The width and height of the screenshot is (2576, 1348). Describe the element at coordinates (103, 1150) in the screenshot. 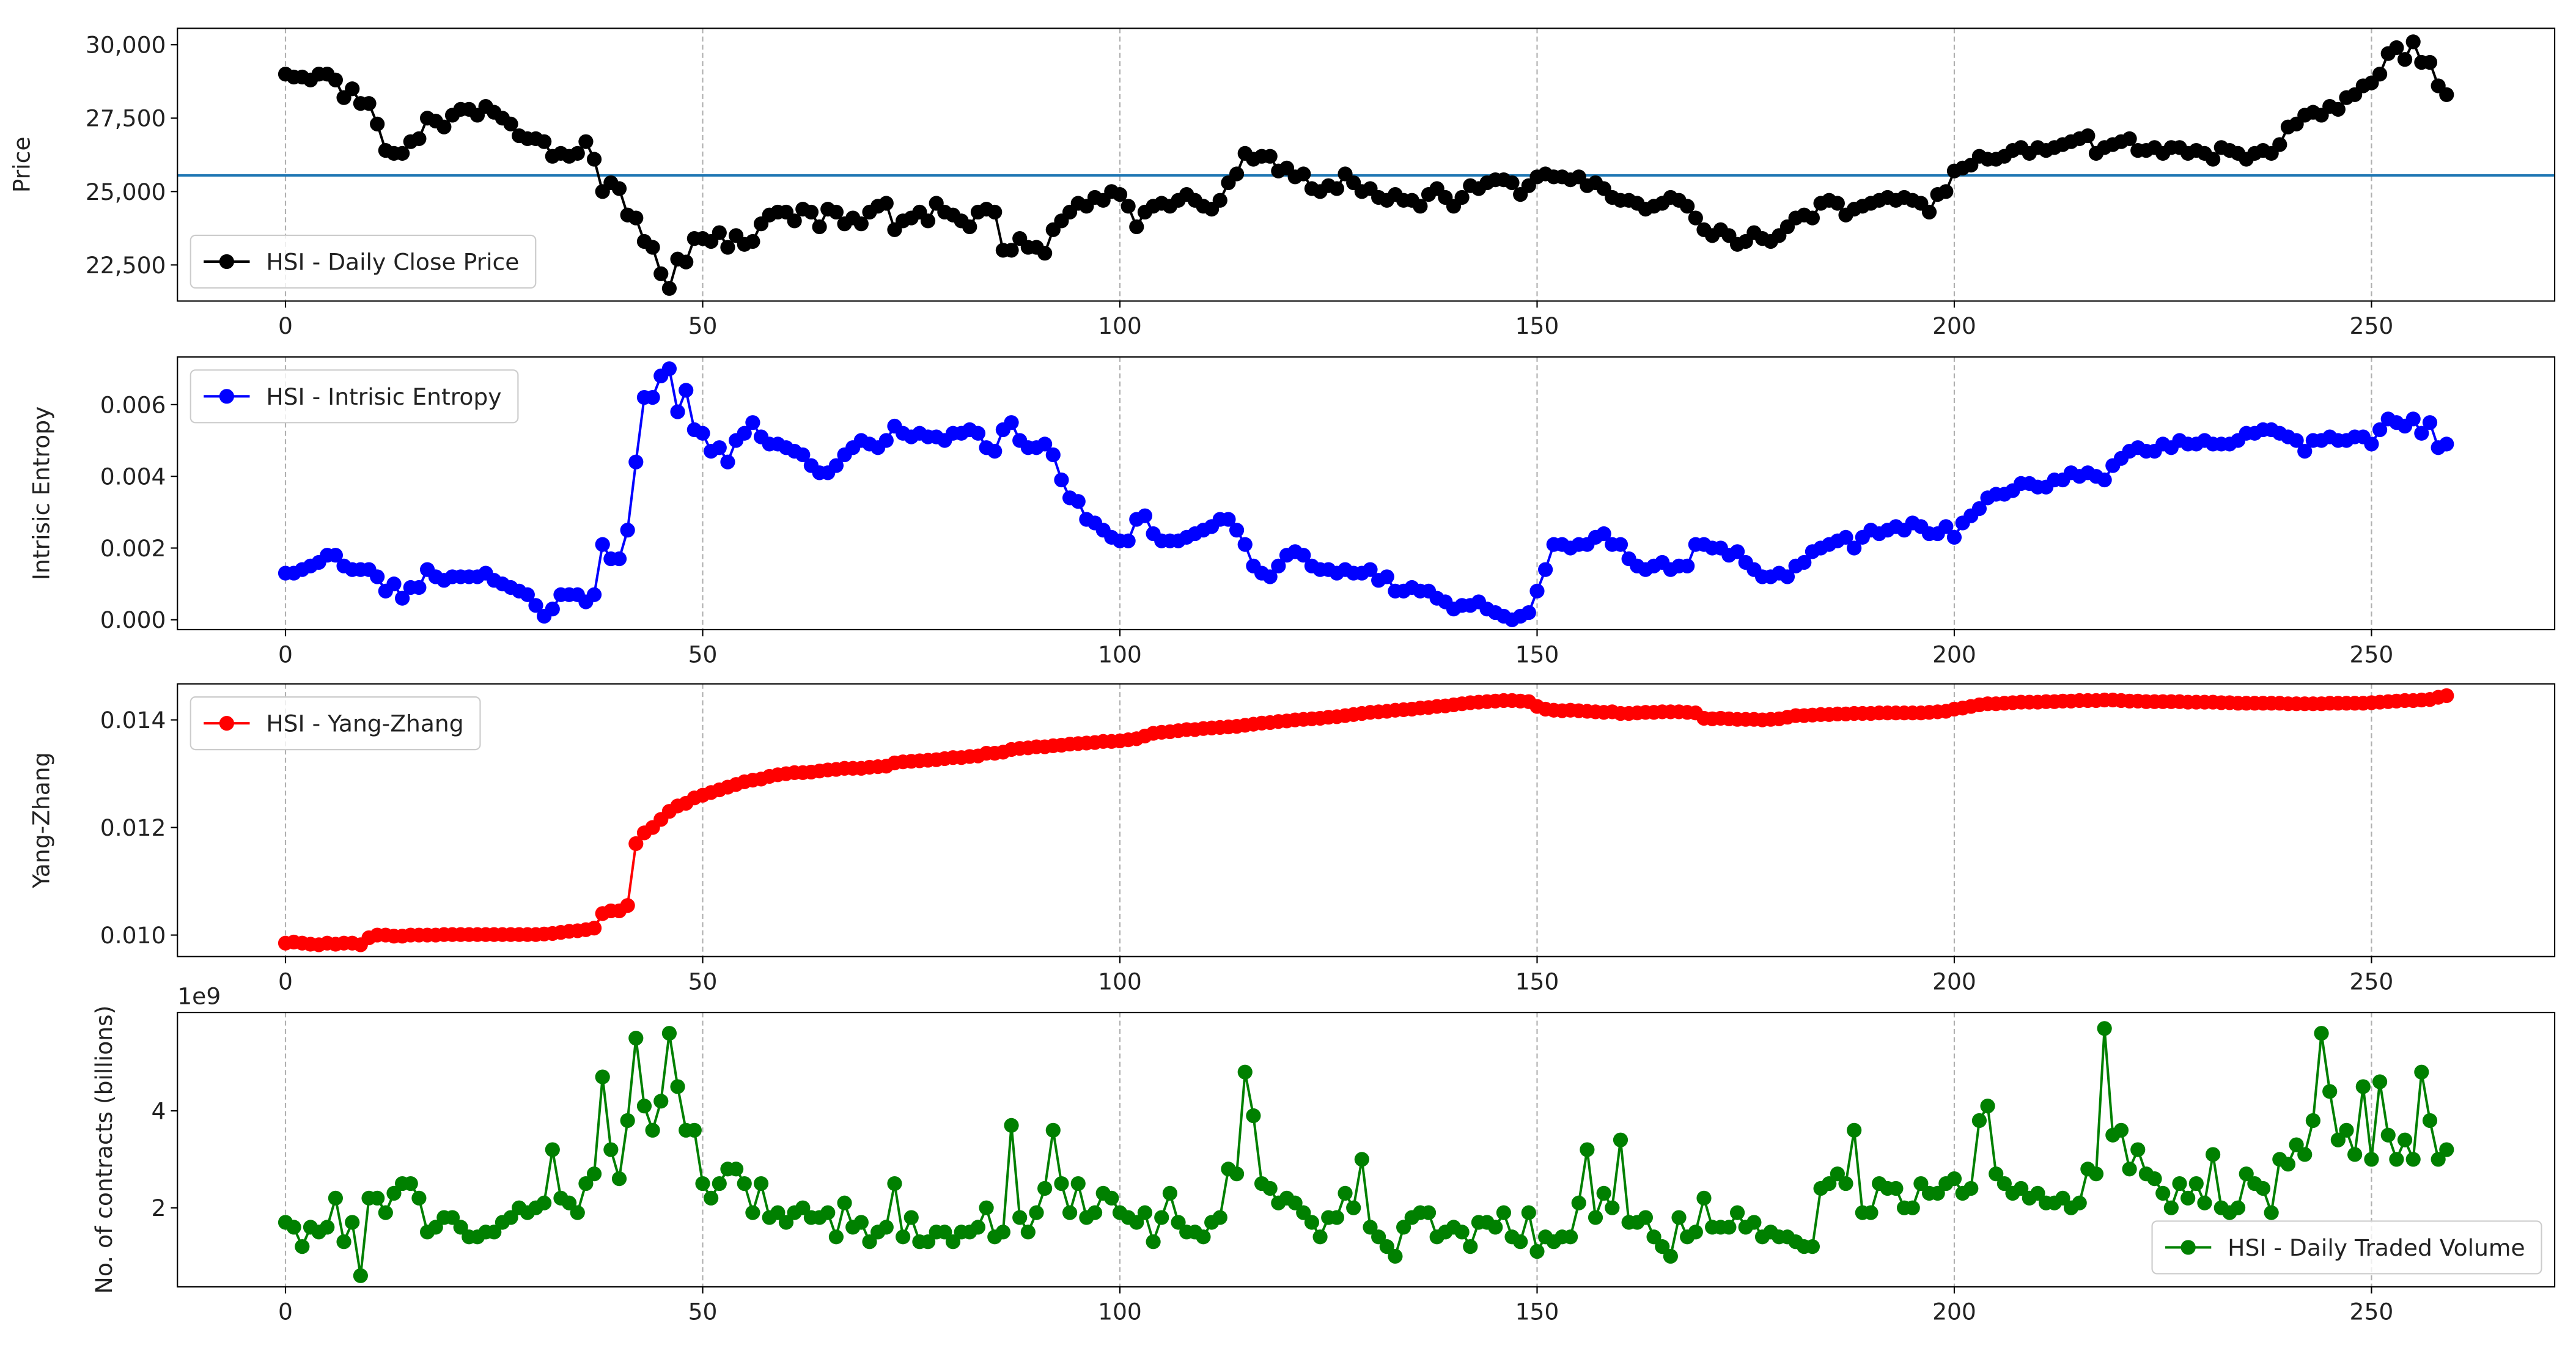

I see `y-axis-label: No. of contracts (billions)` at that location.